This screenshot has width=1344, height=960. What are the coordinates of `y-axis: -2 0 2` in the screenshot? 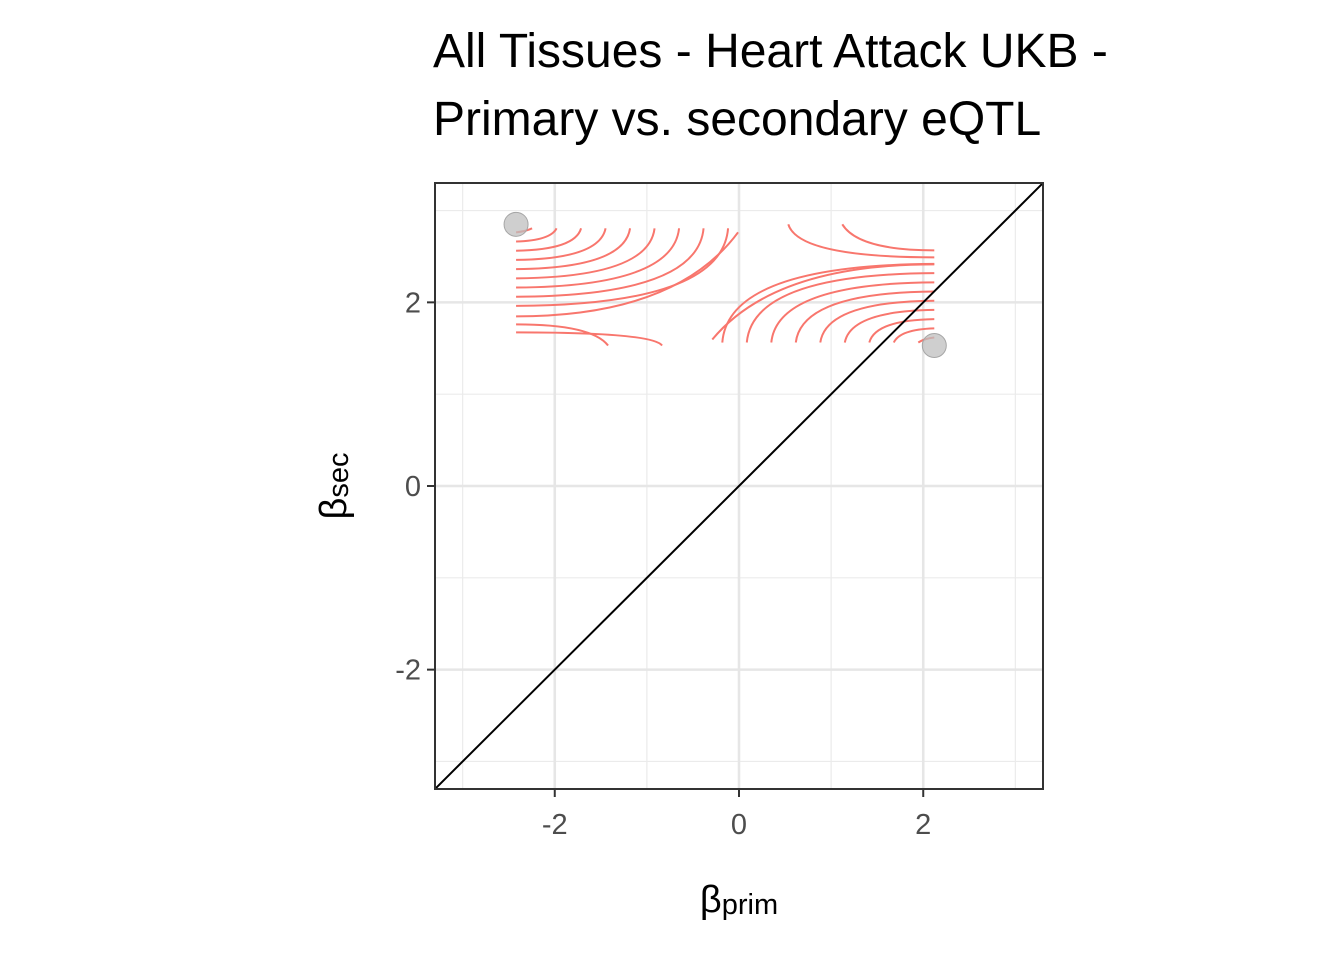 It's located at (415, 487).